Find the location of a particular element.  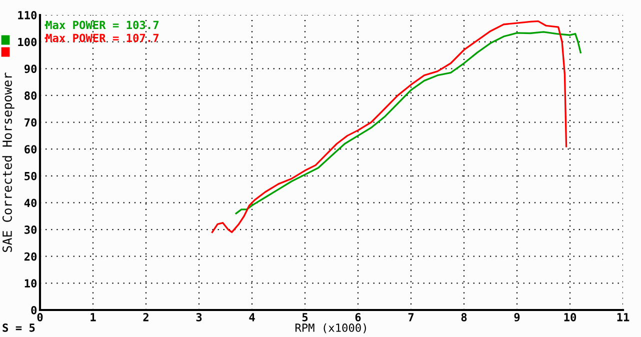

y-tick-label: 60 is located at coordinates (30, 149).